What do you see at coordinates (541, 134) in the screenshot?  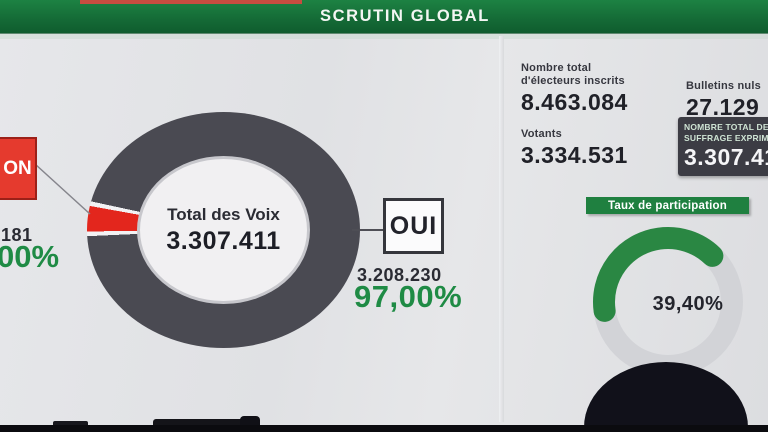 I see `stat-votants-label: Votants` at bounding box center [541, 134].